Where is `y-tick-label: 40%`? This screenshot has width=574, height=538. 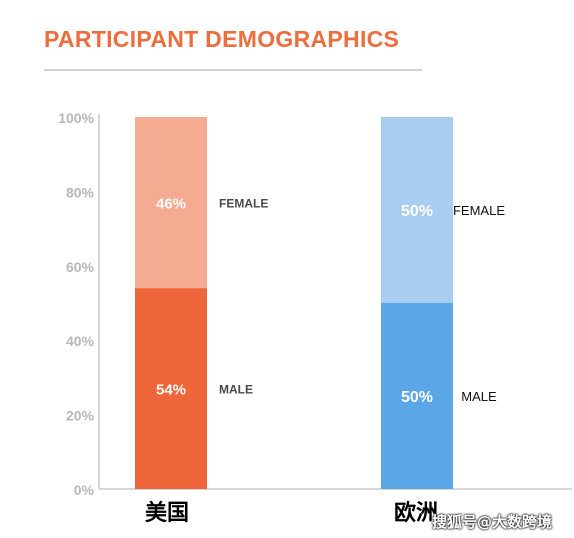
y-tick-label: 40% is located at coordinates (80, 341).